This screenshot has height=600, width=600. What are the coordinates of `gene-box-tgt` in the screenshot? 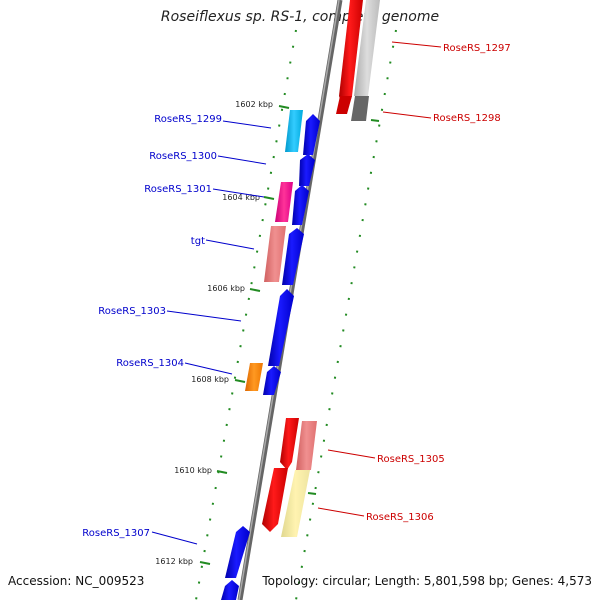 It's located at (275, 254).